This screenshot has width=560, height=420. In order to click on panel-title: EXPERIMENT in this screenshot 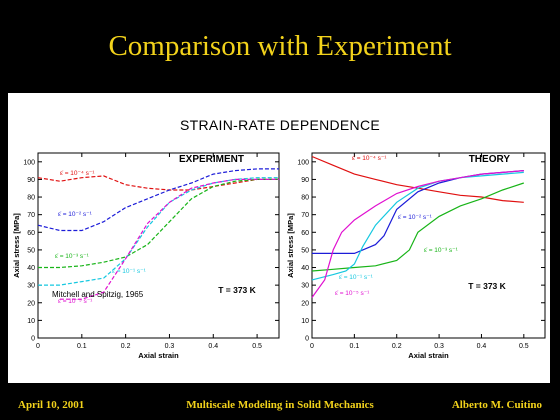, I will do `click(211, 159)`.